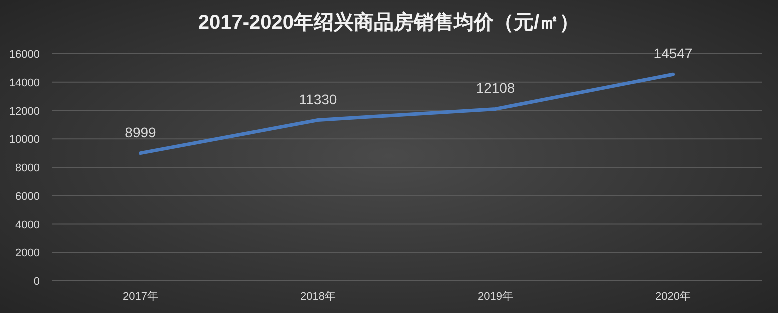  I want to click on data-label: 12108, so click(496, 88).